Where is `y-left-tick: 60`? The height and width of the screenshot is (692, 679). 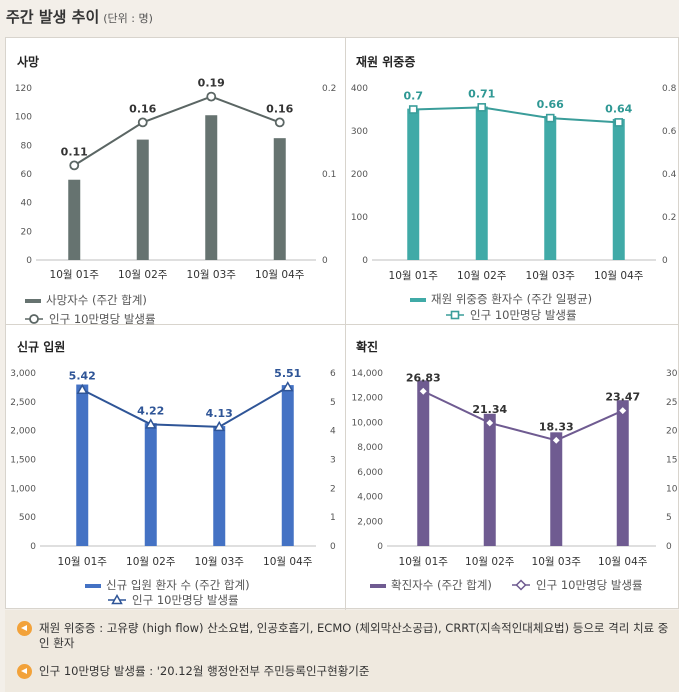 y-left-tick: 60 is located at coordinates (27, 175).